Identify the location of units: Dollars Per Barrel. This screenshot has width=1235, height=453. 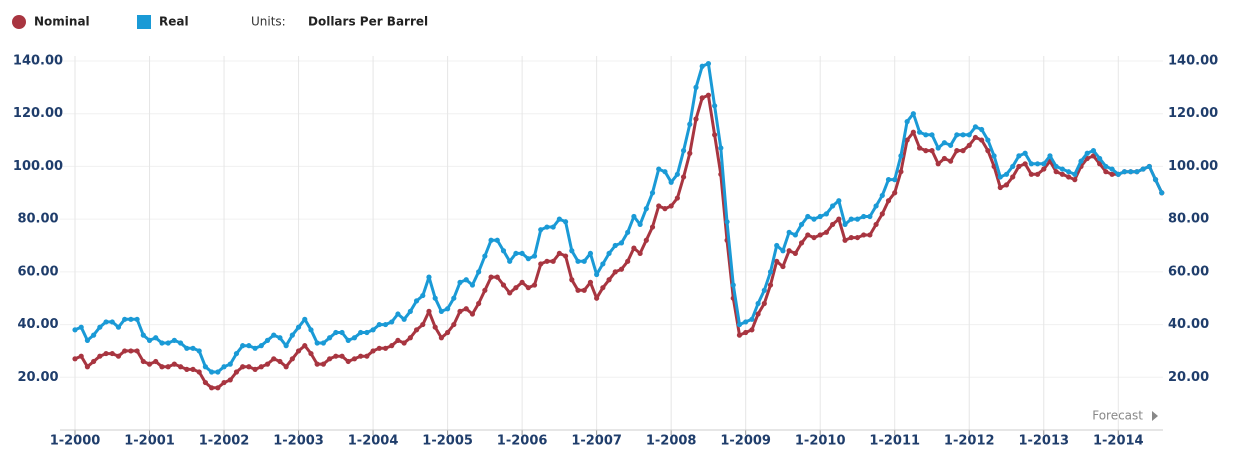
(368, 22).